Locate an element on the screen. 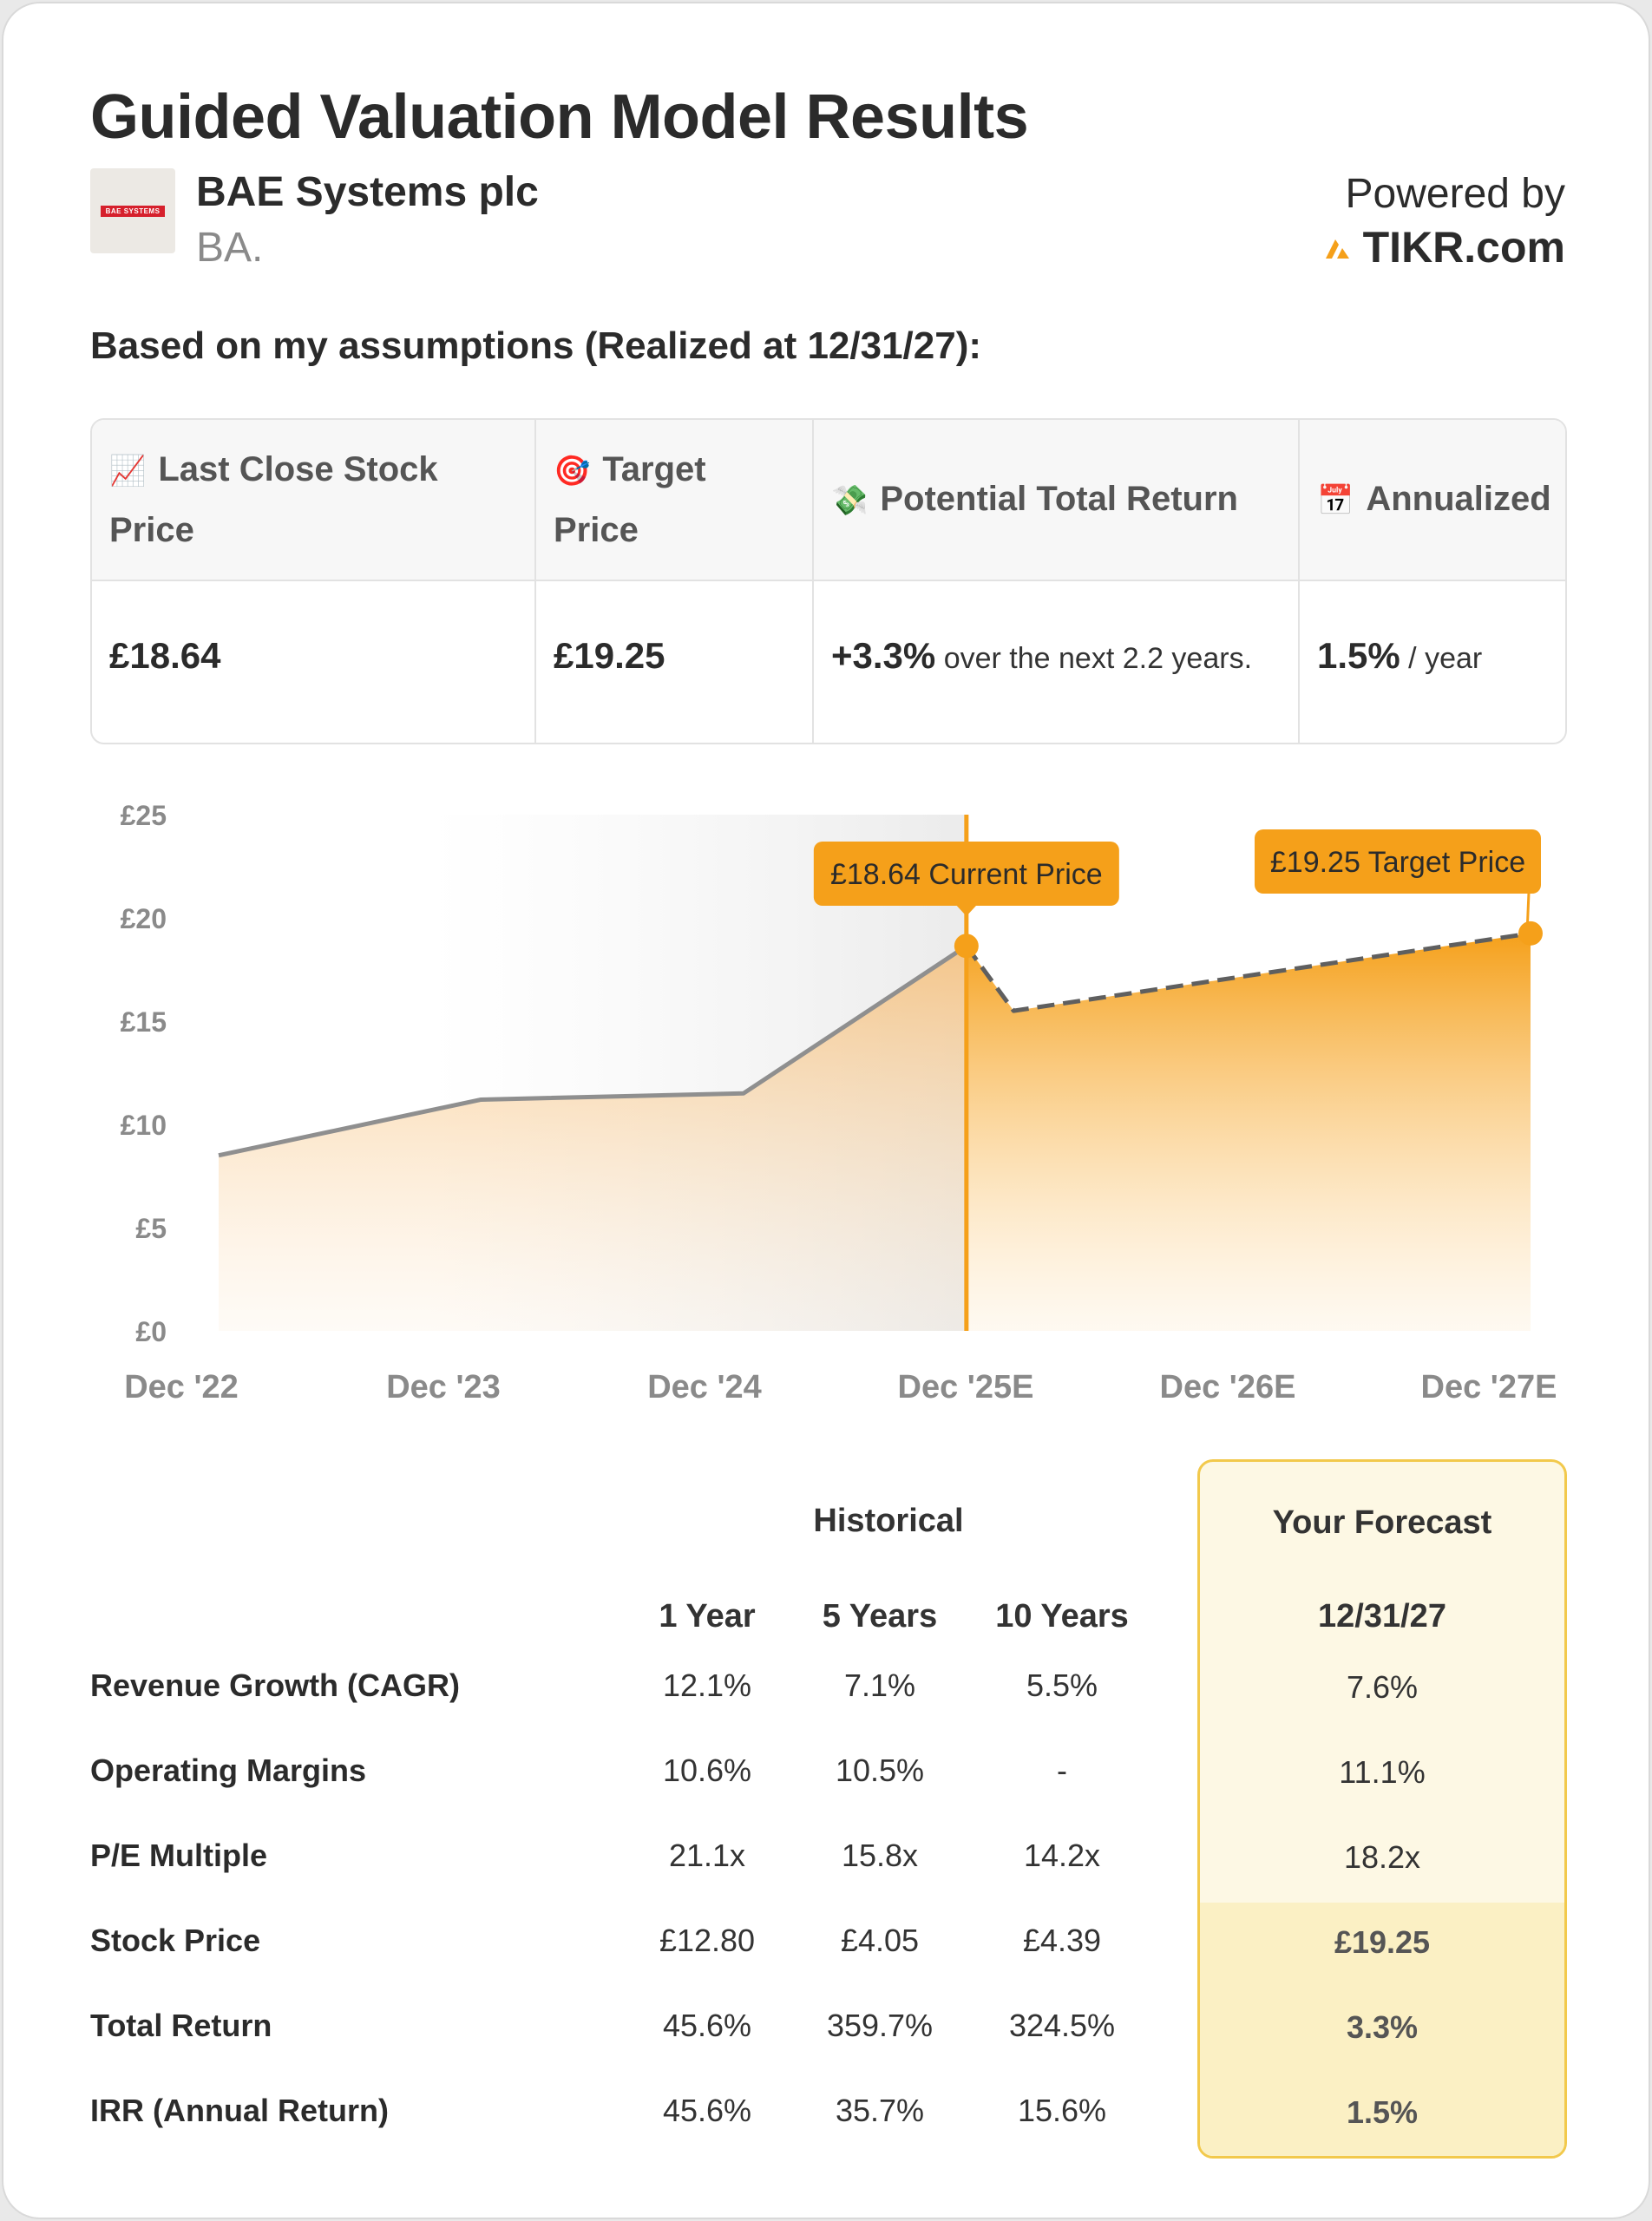  forecast-column-box is located at coordinates (1382, 1809).